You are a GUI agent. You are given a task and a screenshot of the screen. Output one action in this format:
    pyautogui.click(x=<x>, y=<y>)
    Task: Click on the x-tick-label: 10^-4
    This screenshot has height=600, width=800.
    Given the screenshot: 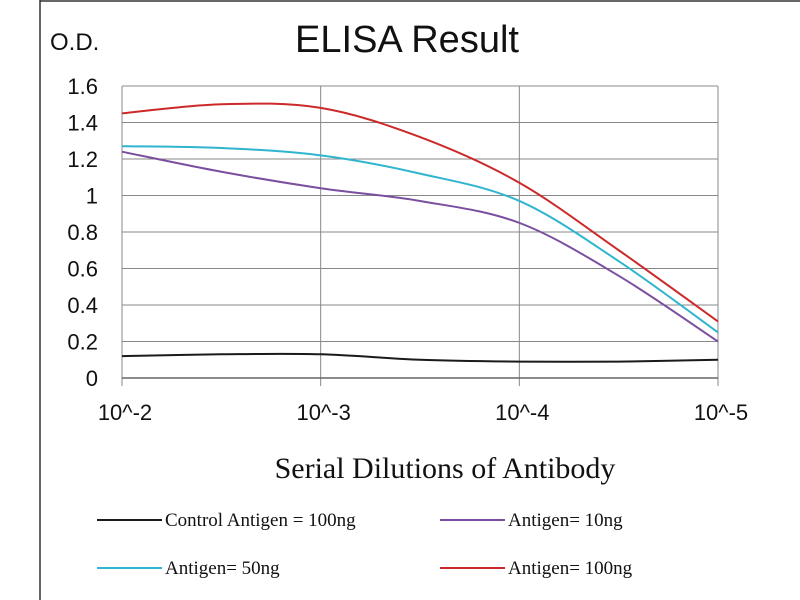 What is the action you would take?
    pyautogui.click(x=522, y=412)
    